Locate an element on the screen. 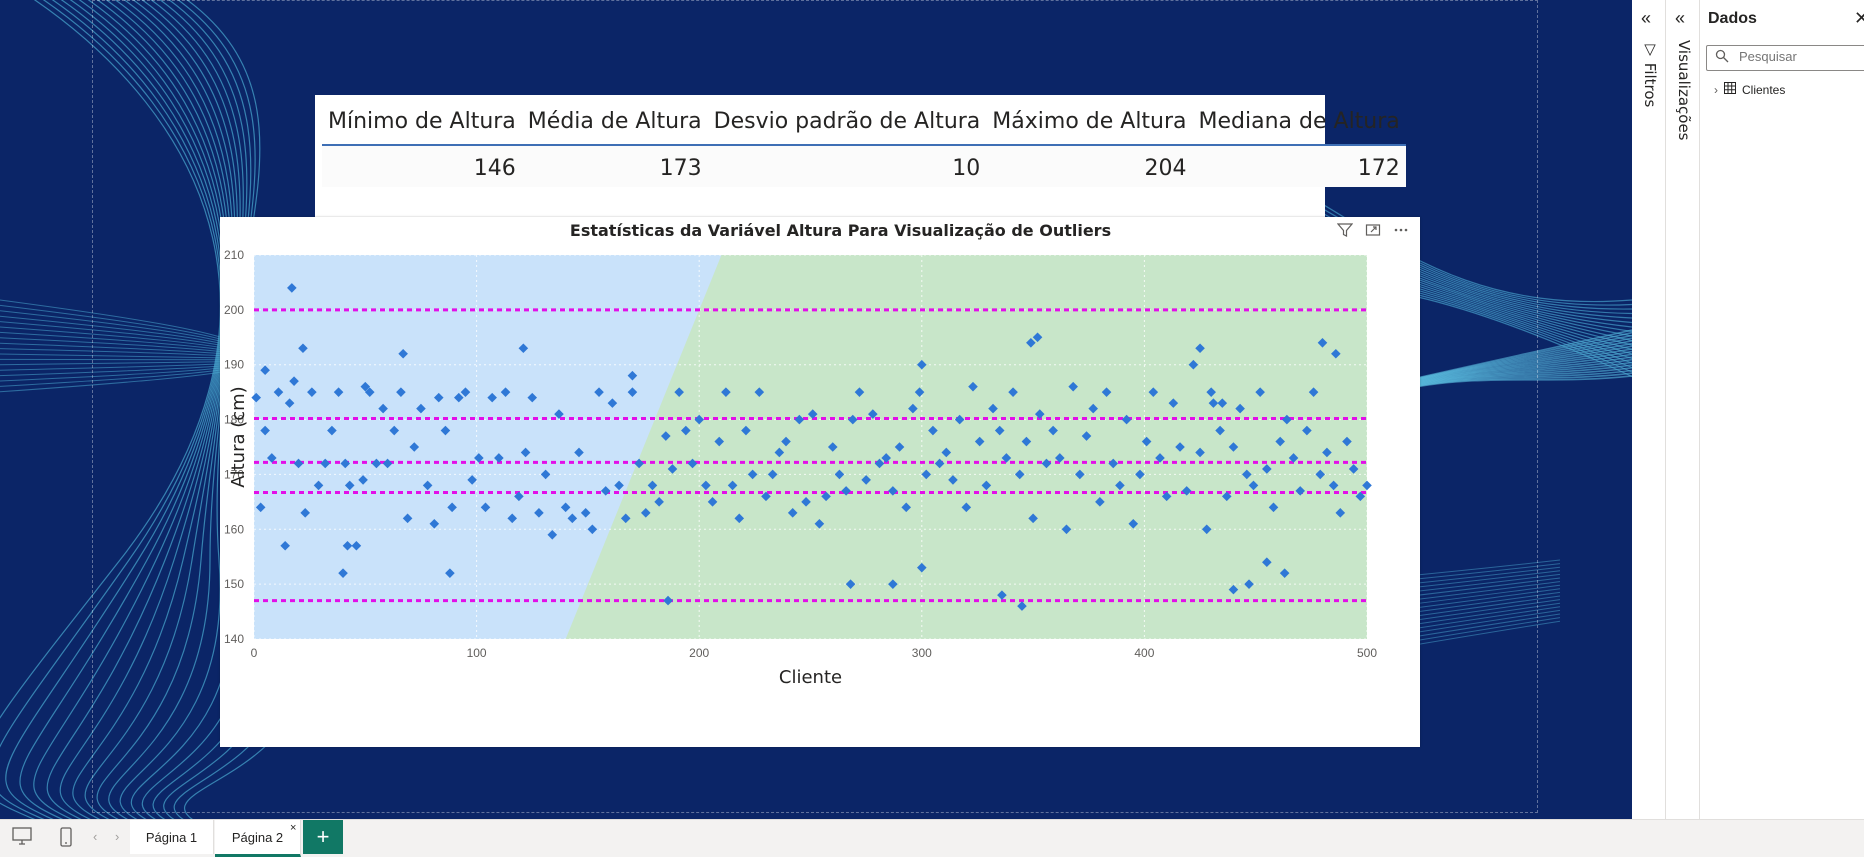 The width and height of the screenshot is (1864, 857). close-tab-icon: × is located at coordinates (293, 828).